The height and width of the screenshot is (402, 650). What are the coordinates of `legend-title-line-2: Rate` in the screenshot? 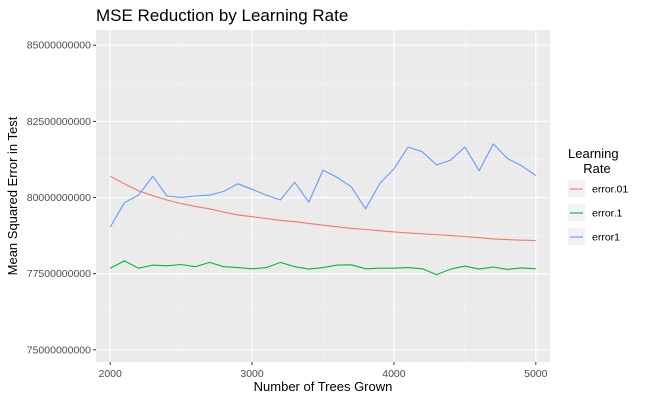 It's located at (596, 168).